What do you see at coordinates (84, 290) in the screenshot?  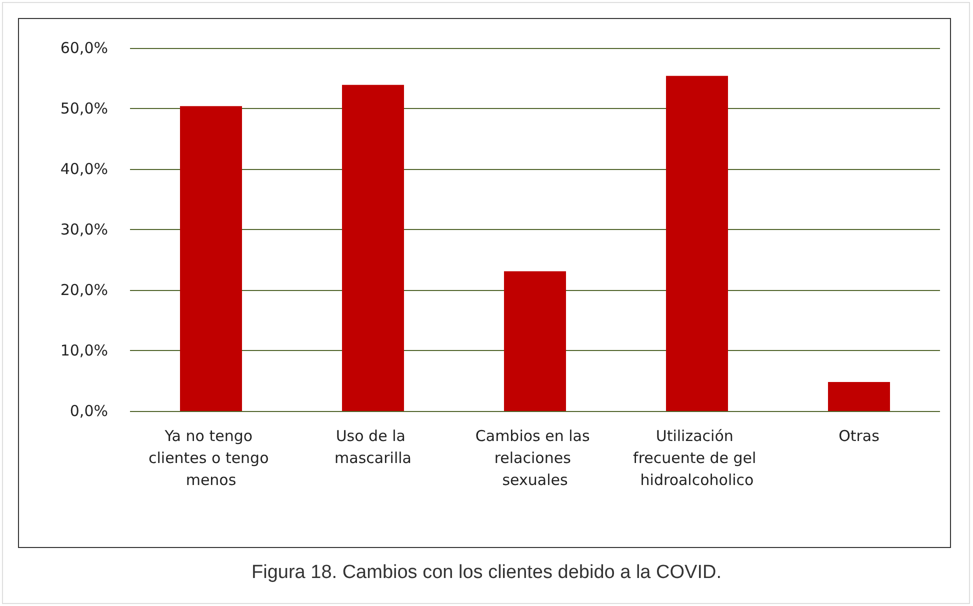 I see `y-tick-label: 20,0%` at bounding box center [84, 290].